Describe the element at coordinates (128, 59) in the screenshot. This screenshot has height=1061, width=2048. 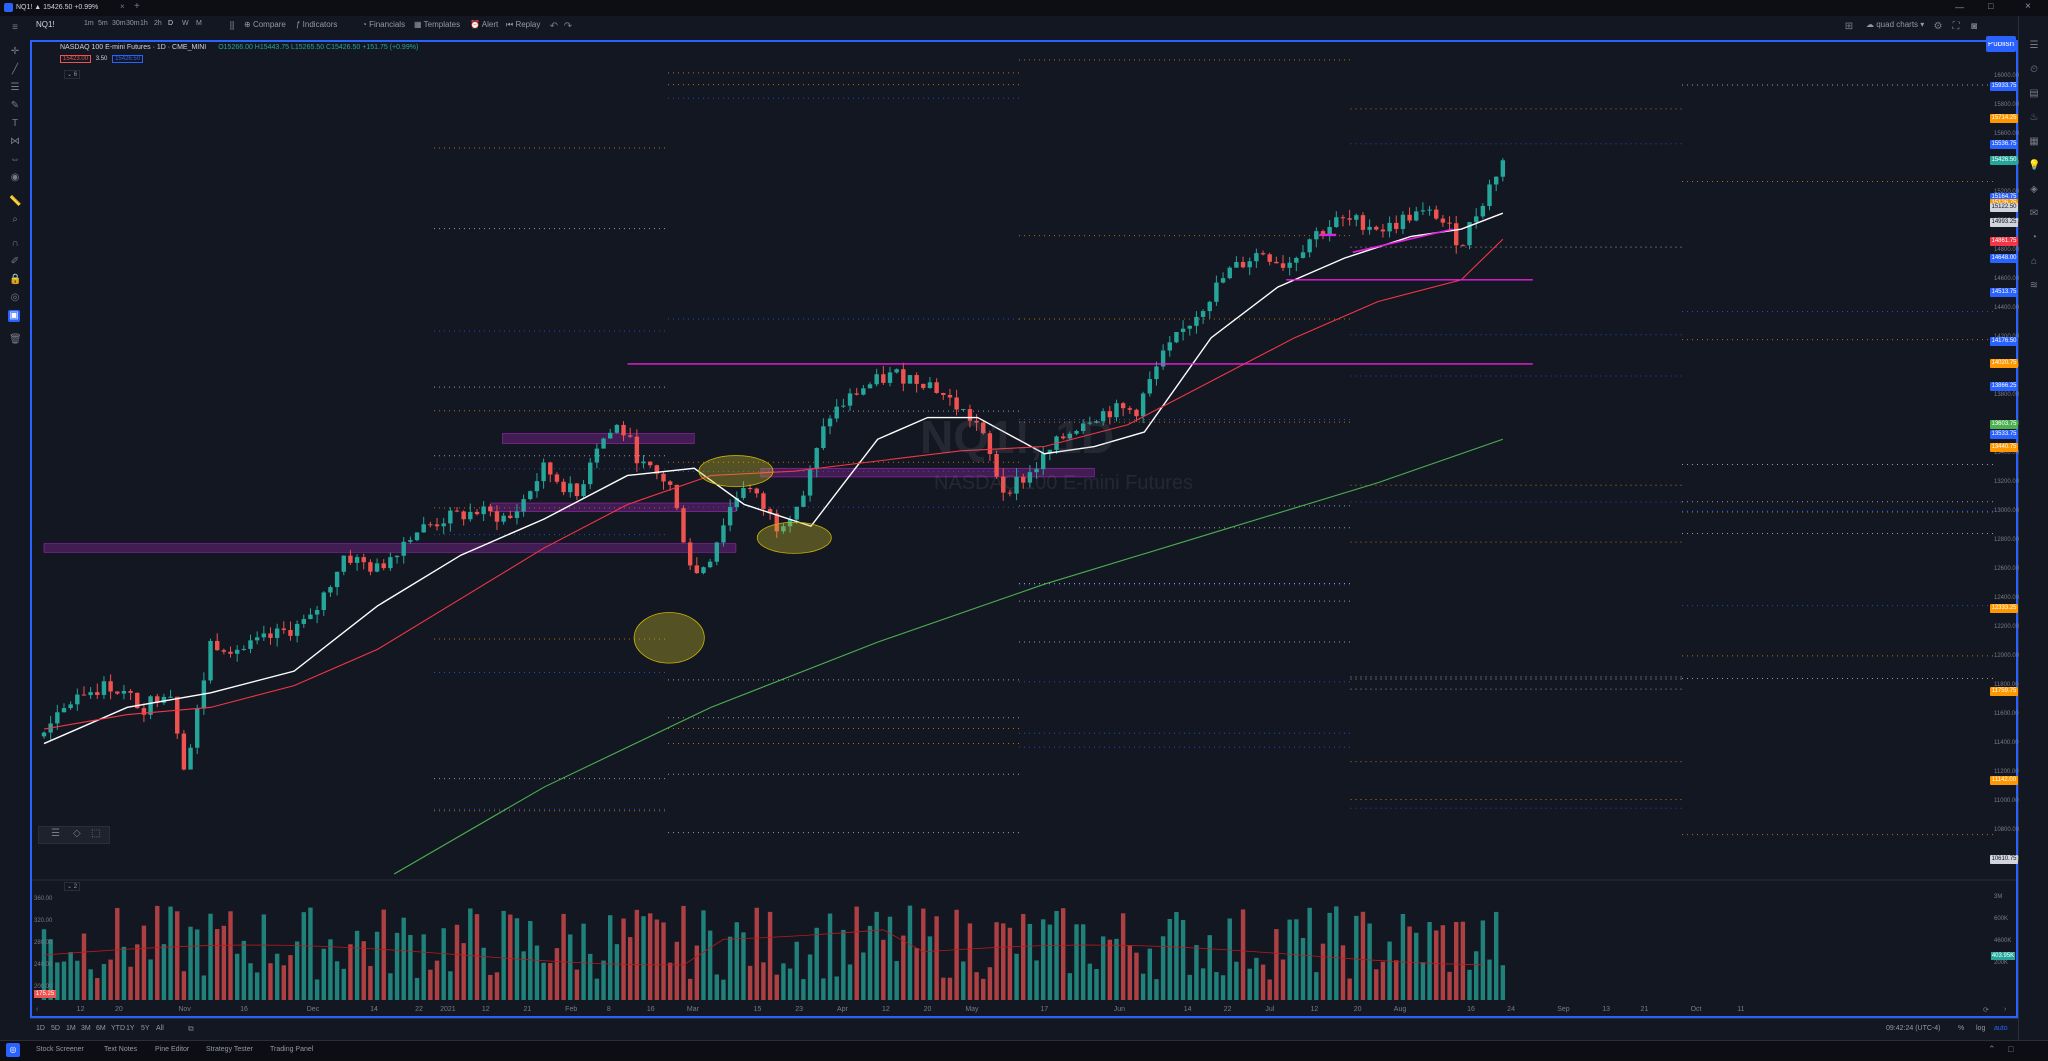
I see `ask-price: 15426.50` at that location.